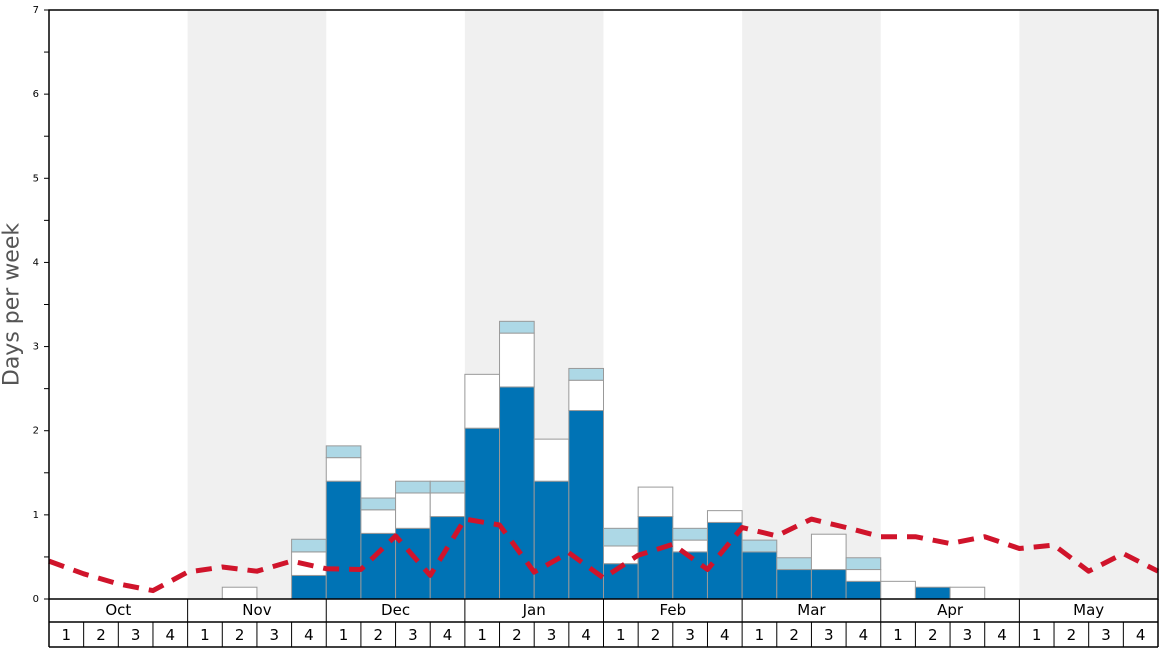 This screenshot has width=1168, height=648. I want to click on bar-w9-light, so click(343, 452).